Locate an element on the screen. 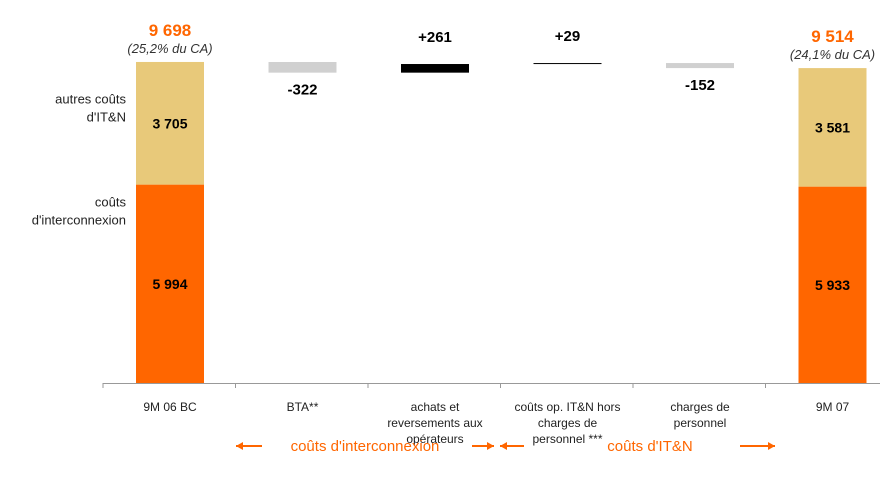 This screenshot has height=484, width=895. category-label: opérateurs is located at coordinates (434, 439).